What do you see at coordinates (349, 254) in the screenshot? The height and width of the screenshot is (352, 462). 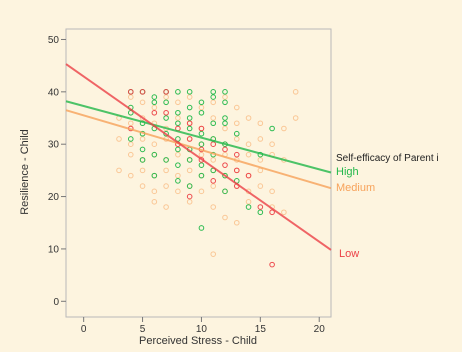 I see `legend-low: Low` at bounding box center [349, 254].